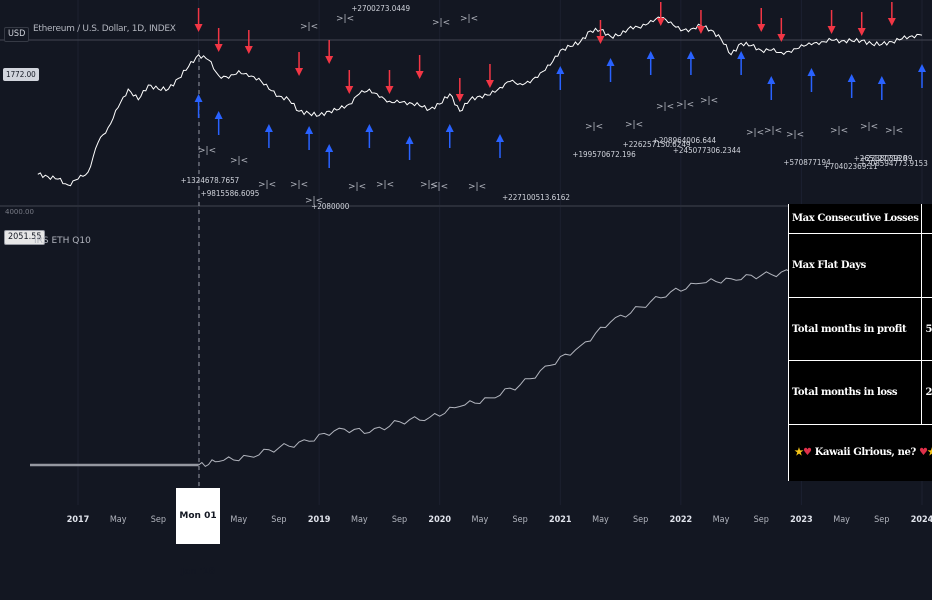 The image size is (932, 600). What do you see at coordinates (801, 520) in the screenshot?
I see `time-axis-label: 2023` at bounding box center [801, 520].